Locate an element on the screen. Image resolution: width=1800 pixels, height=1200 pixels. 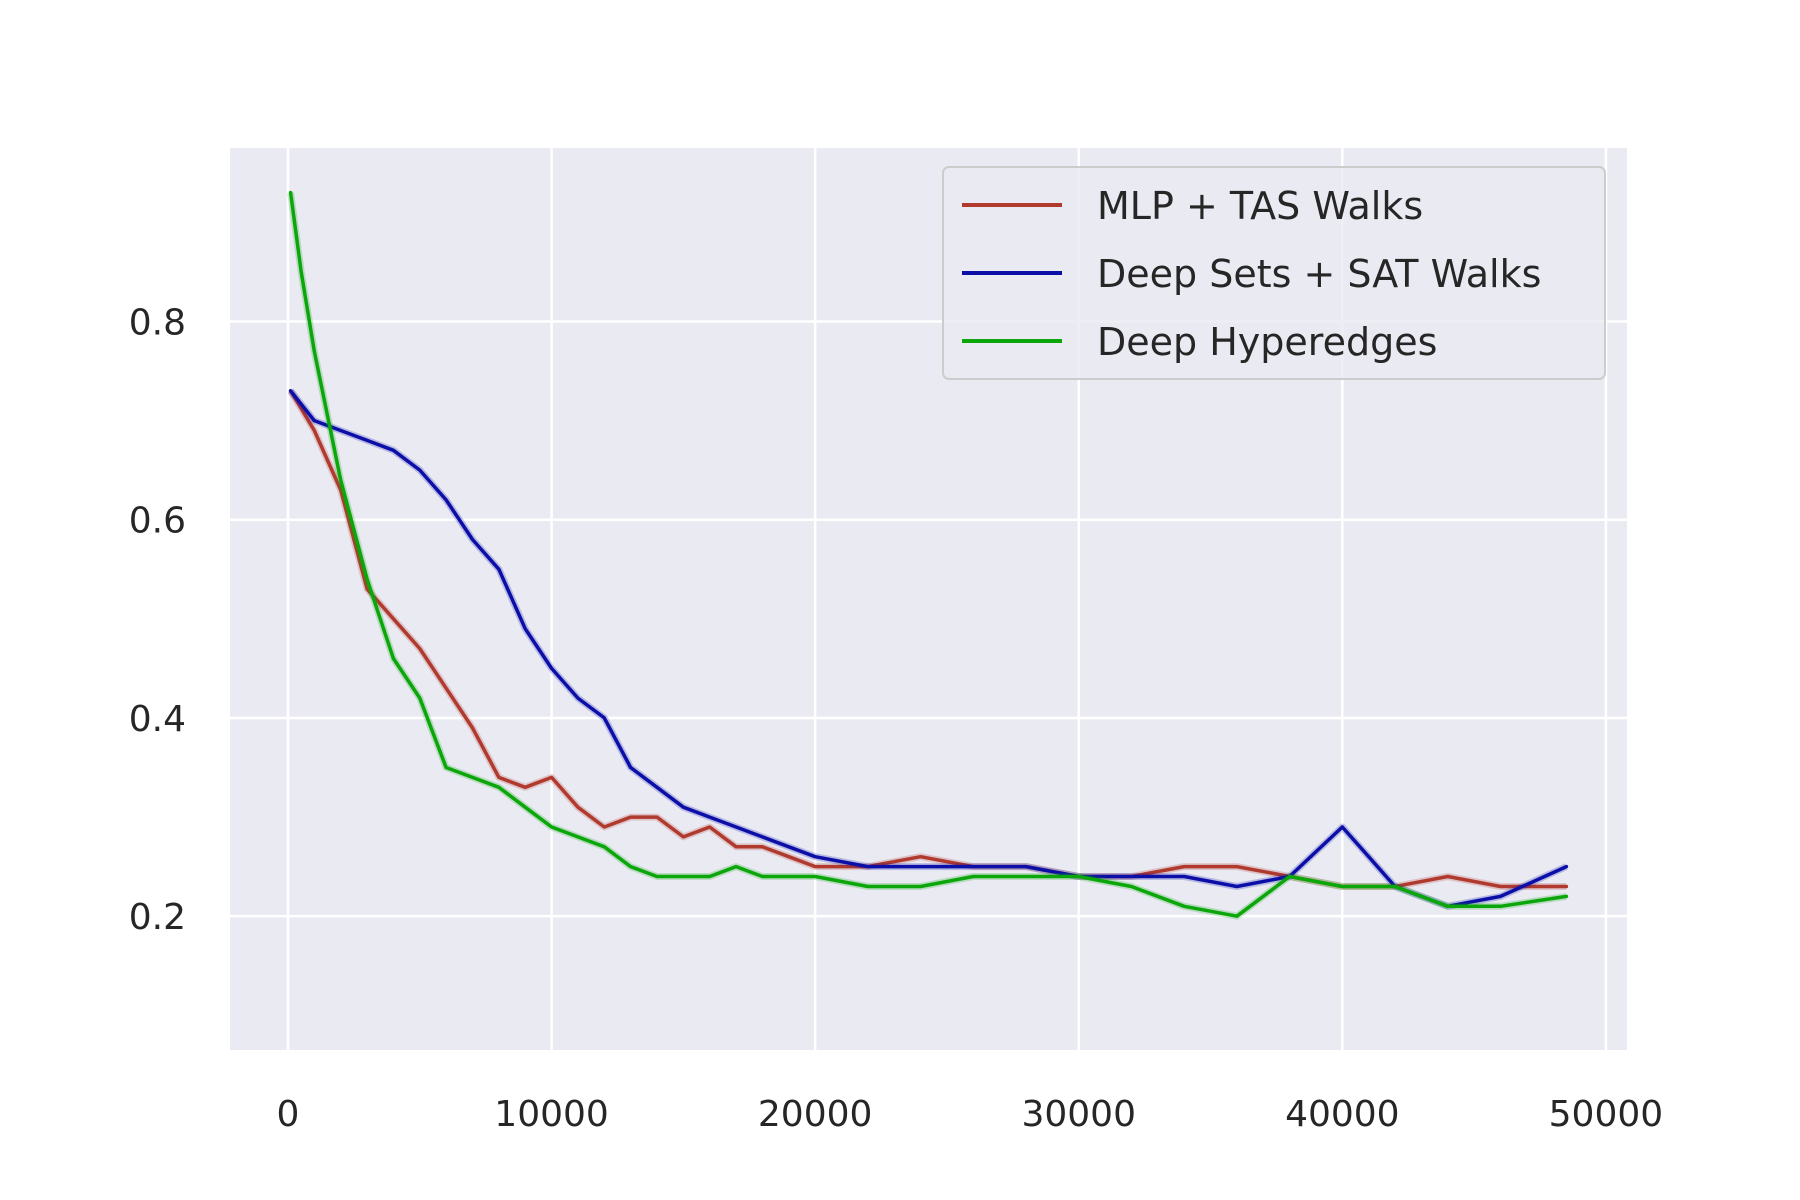
y-tick-label: 0.4 is located at coordinates (157, 719).